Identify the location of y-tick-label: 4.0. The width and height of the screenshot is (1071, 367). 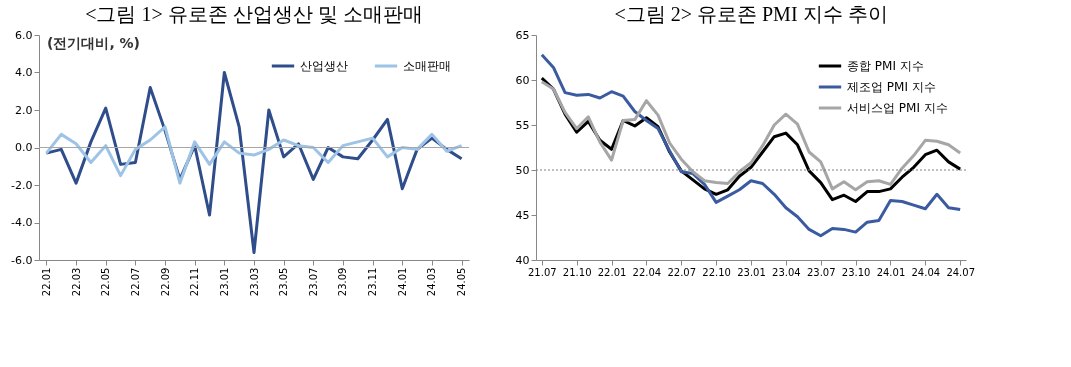
(24, 72).